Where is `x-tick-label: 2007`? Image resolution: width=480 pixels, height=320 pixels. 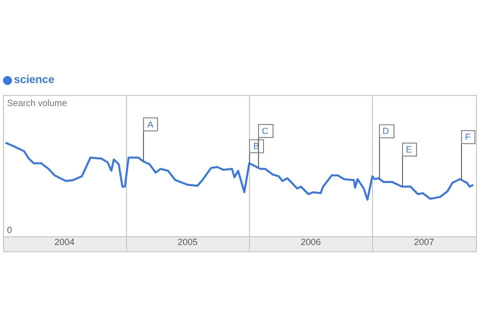 x-tick-label: 2007 is located at coordinates (424, 242).